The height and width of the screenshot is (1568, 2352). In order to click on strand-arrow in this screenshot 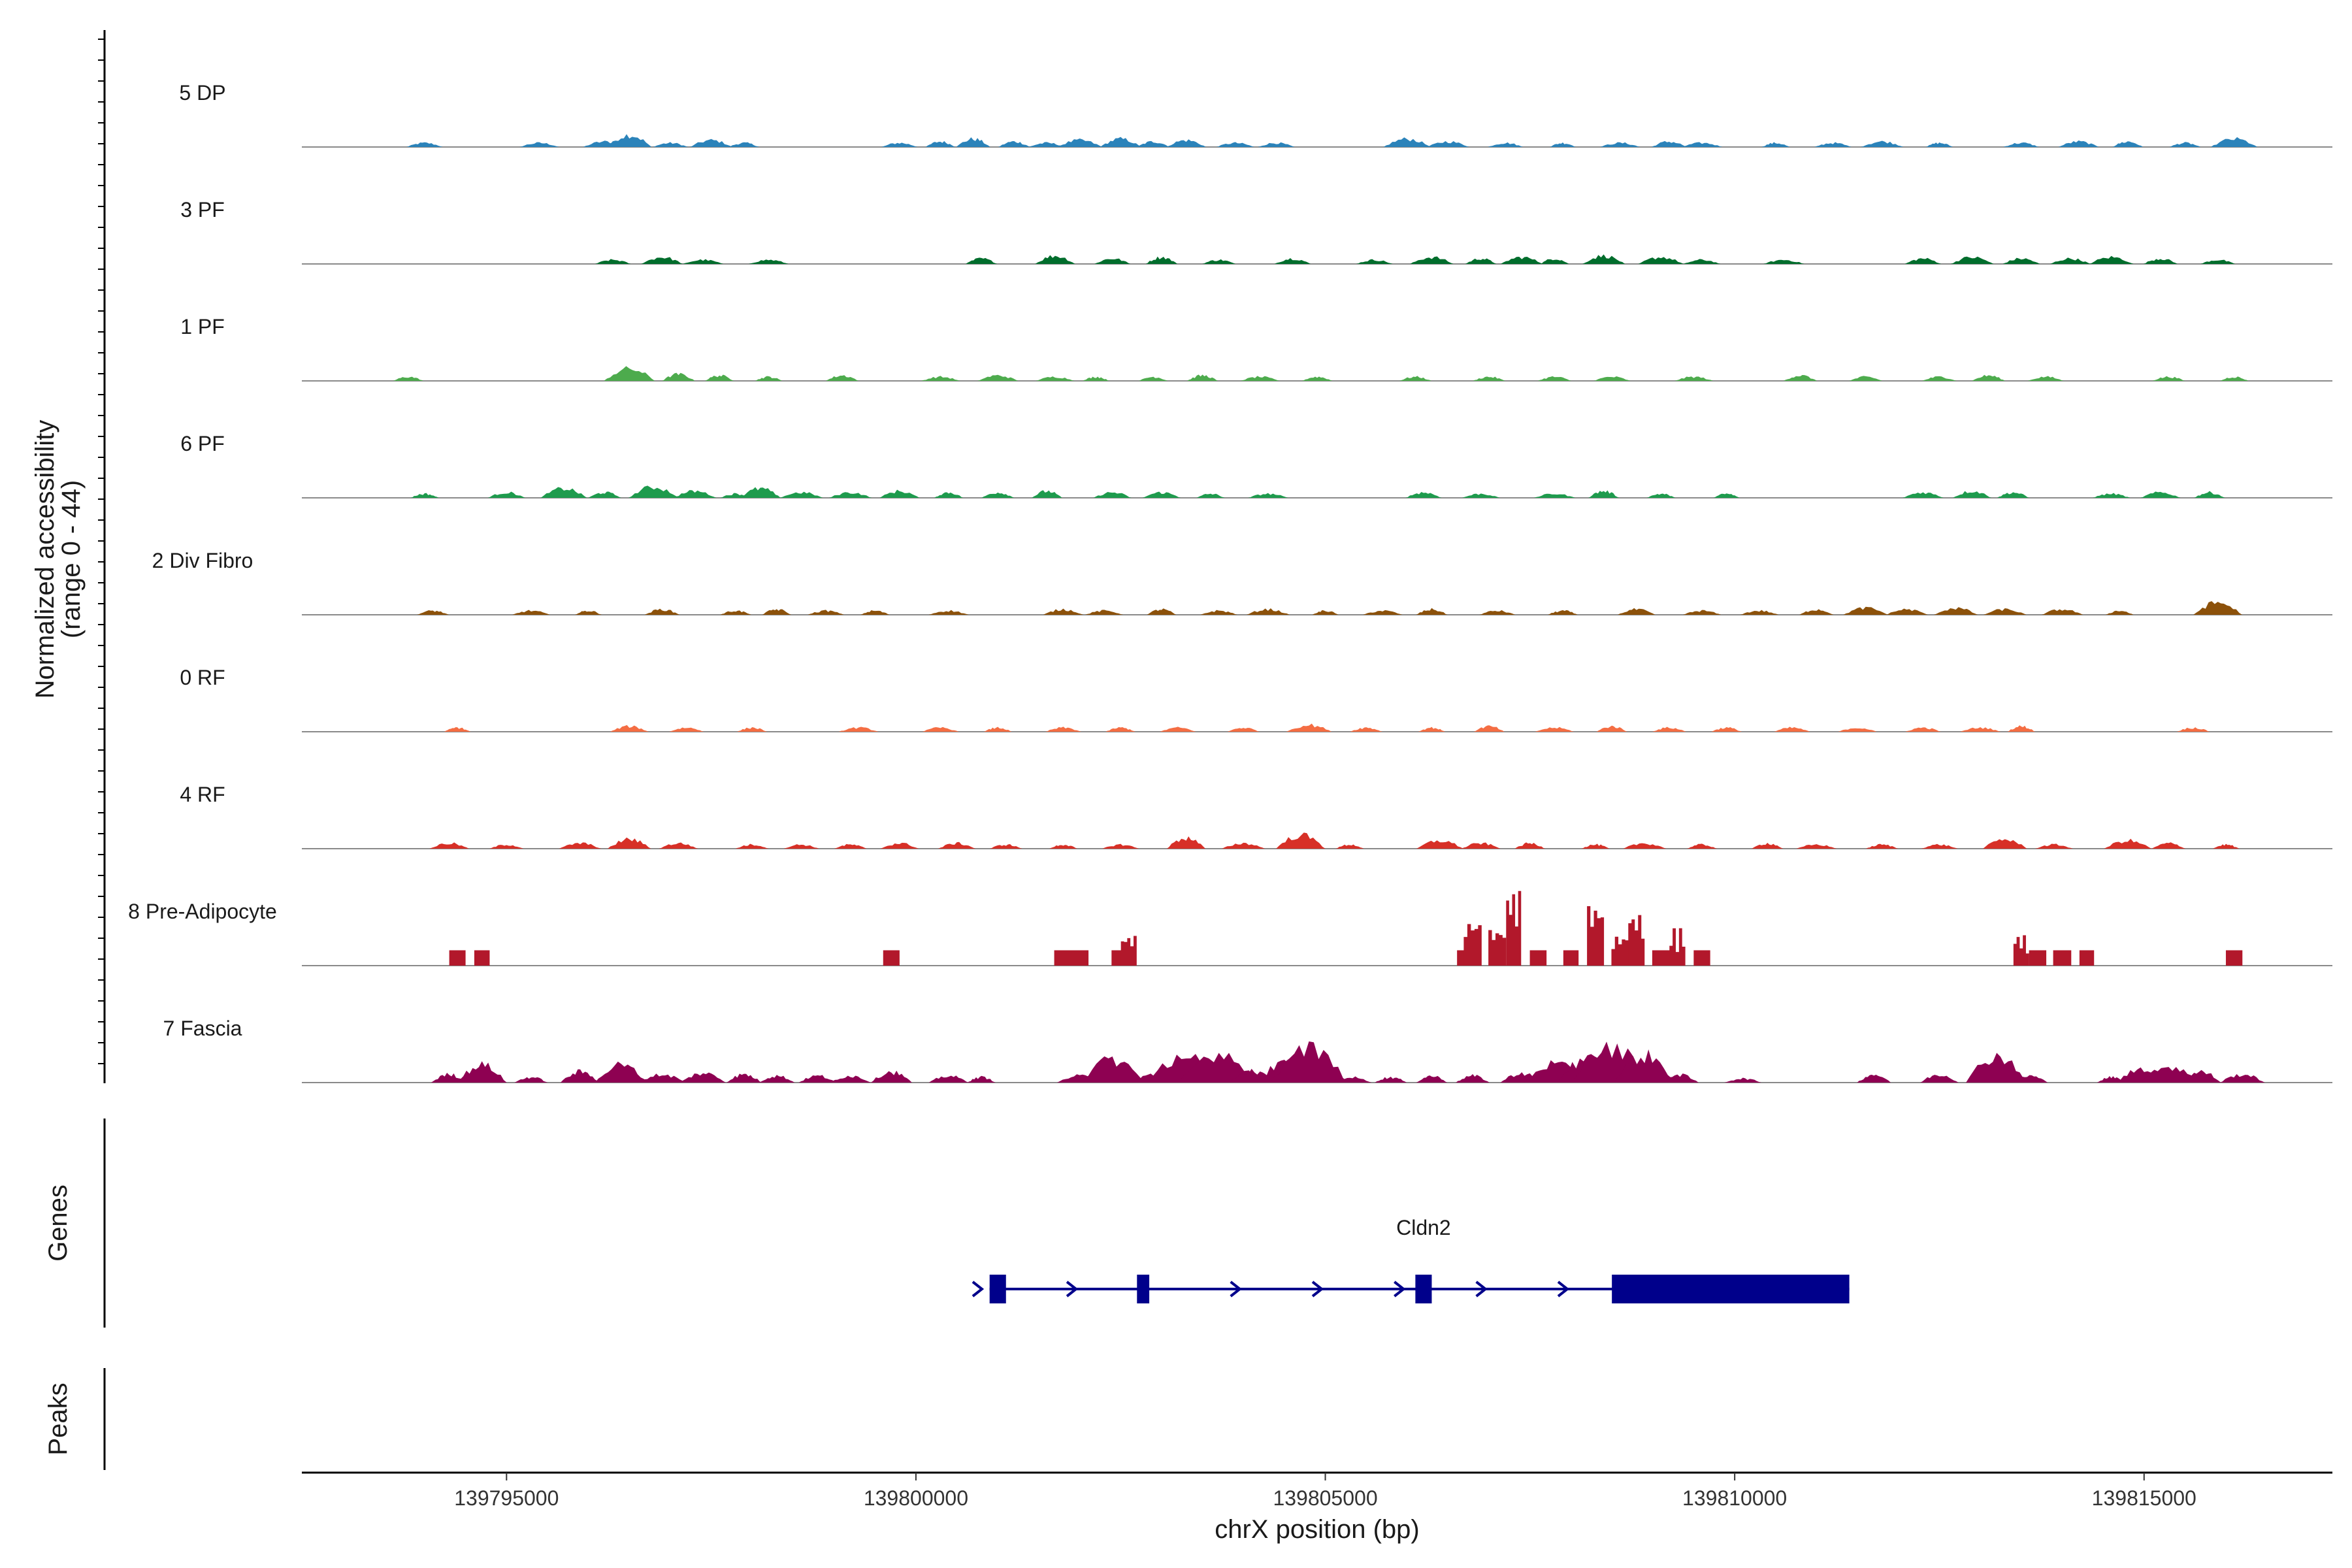, I will do `click(1481, 1289)`.